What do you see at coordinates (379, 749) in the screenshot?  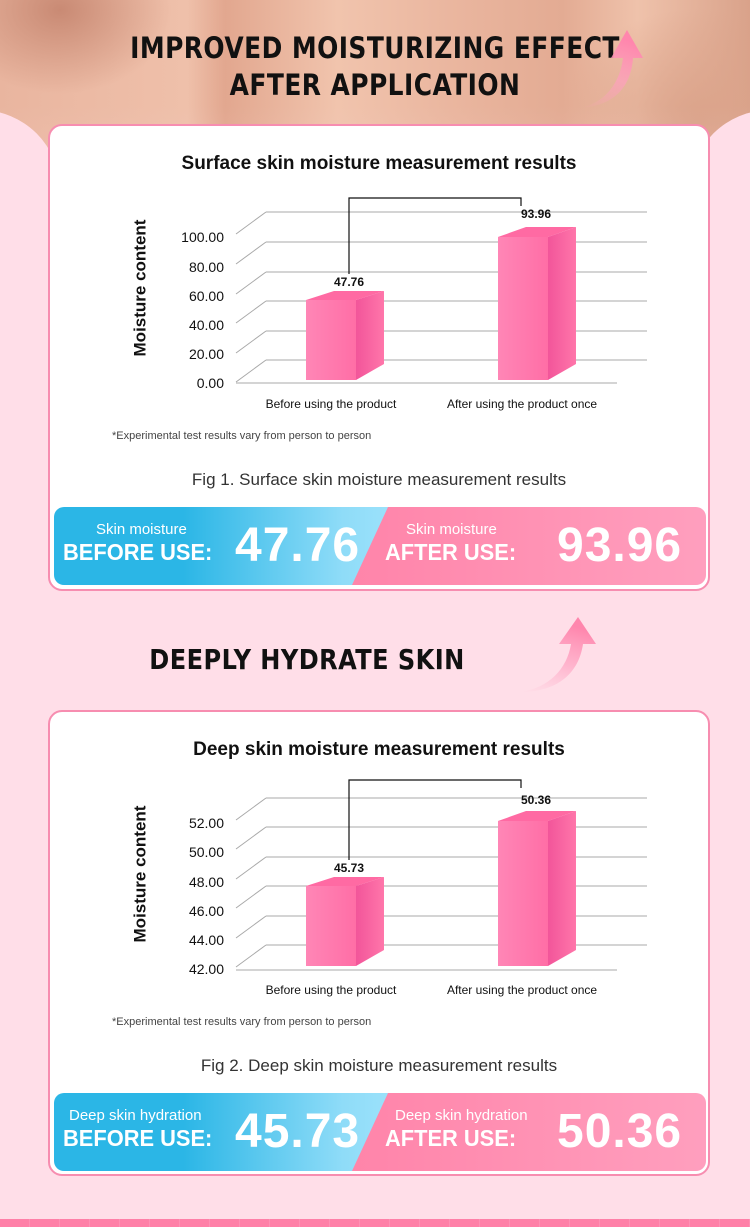 I see `chart-title: Deep skin moisture measurement results` at bounding box center [379, 749].